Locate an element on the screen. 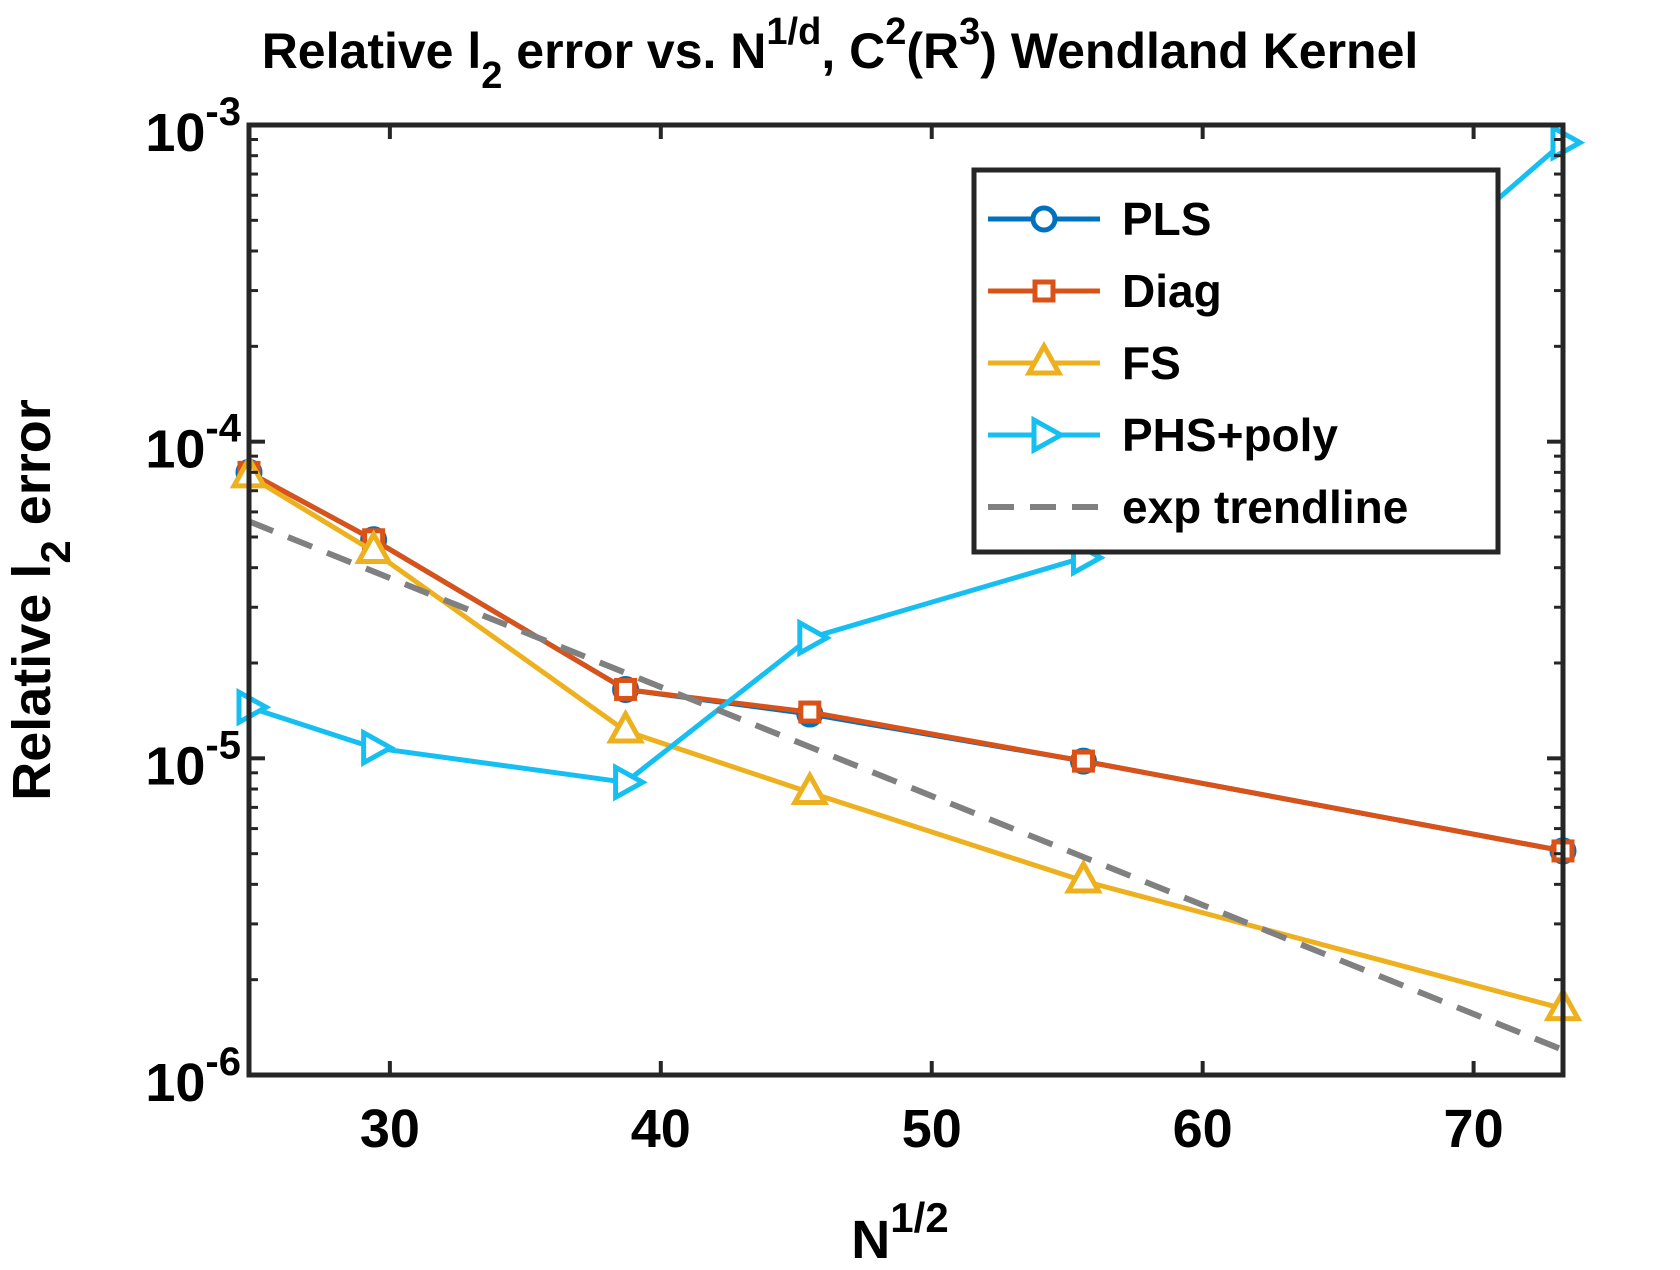  title-part: (R is located at coordinates (932, 51).